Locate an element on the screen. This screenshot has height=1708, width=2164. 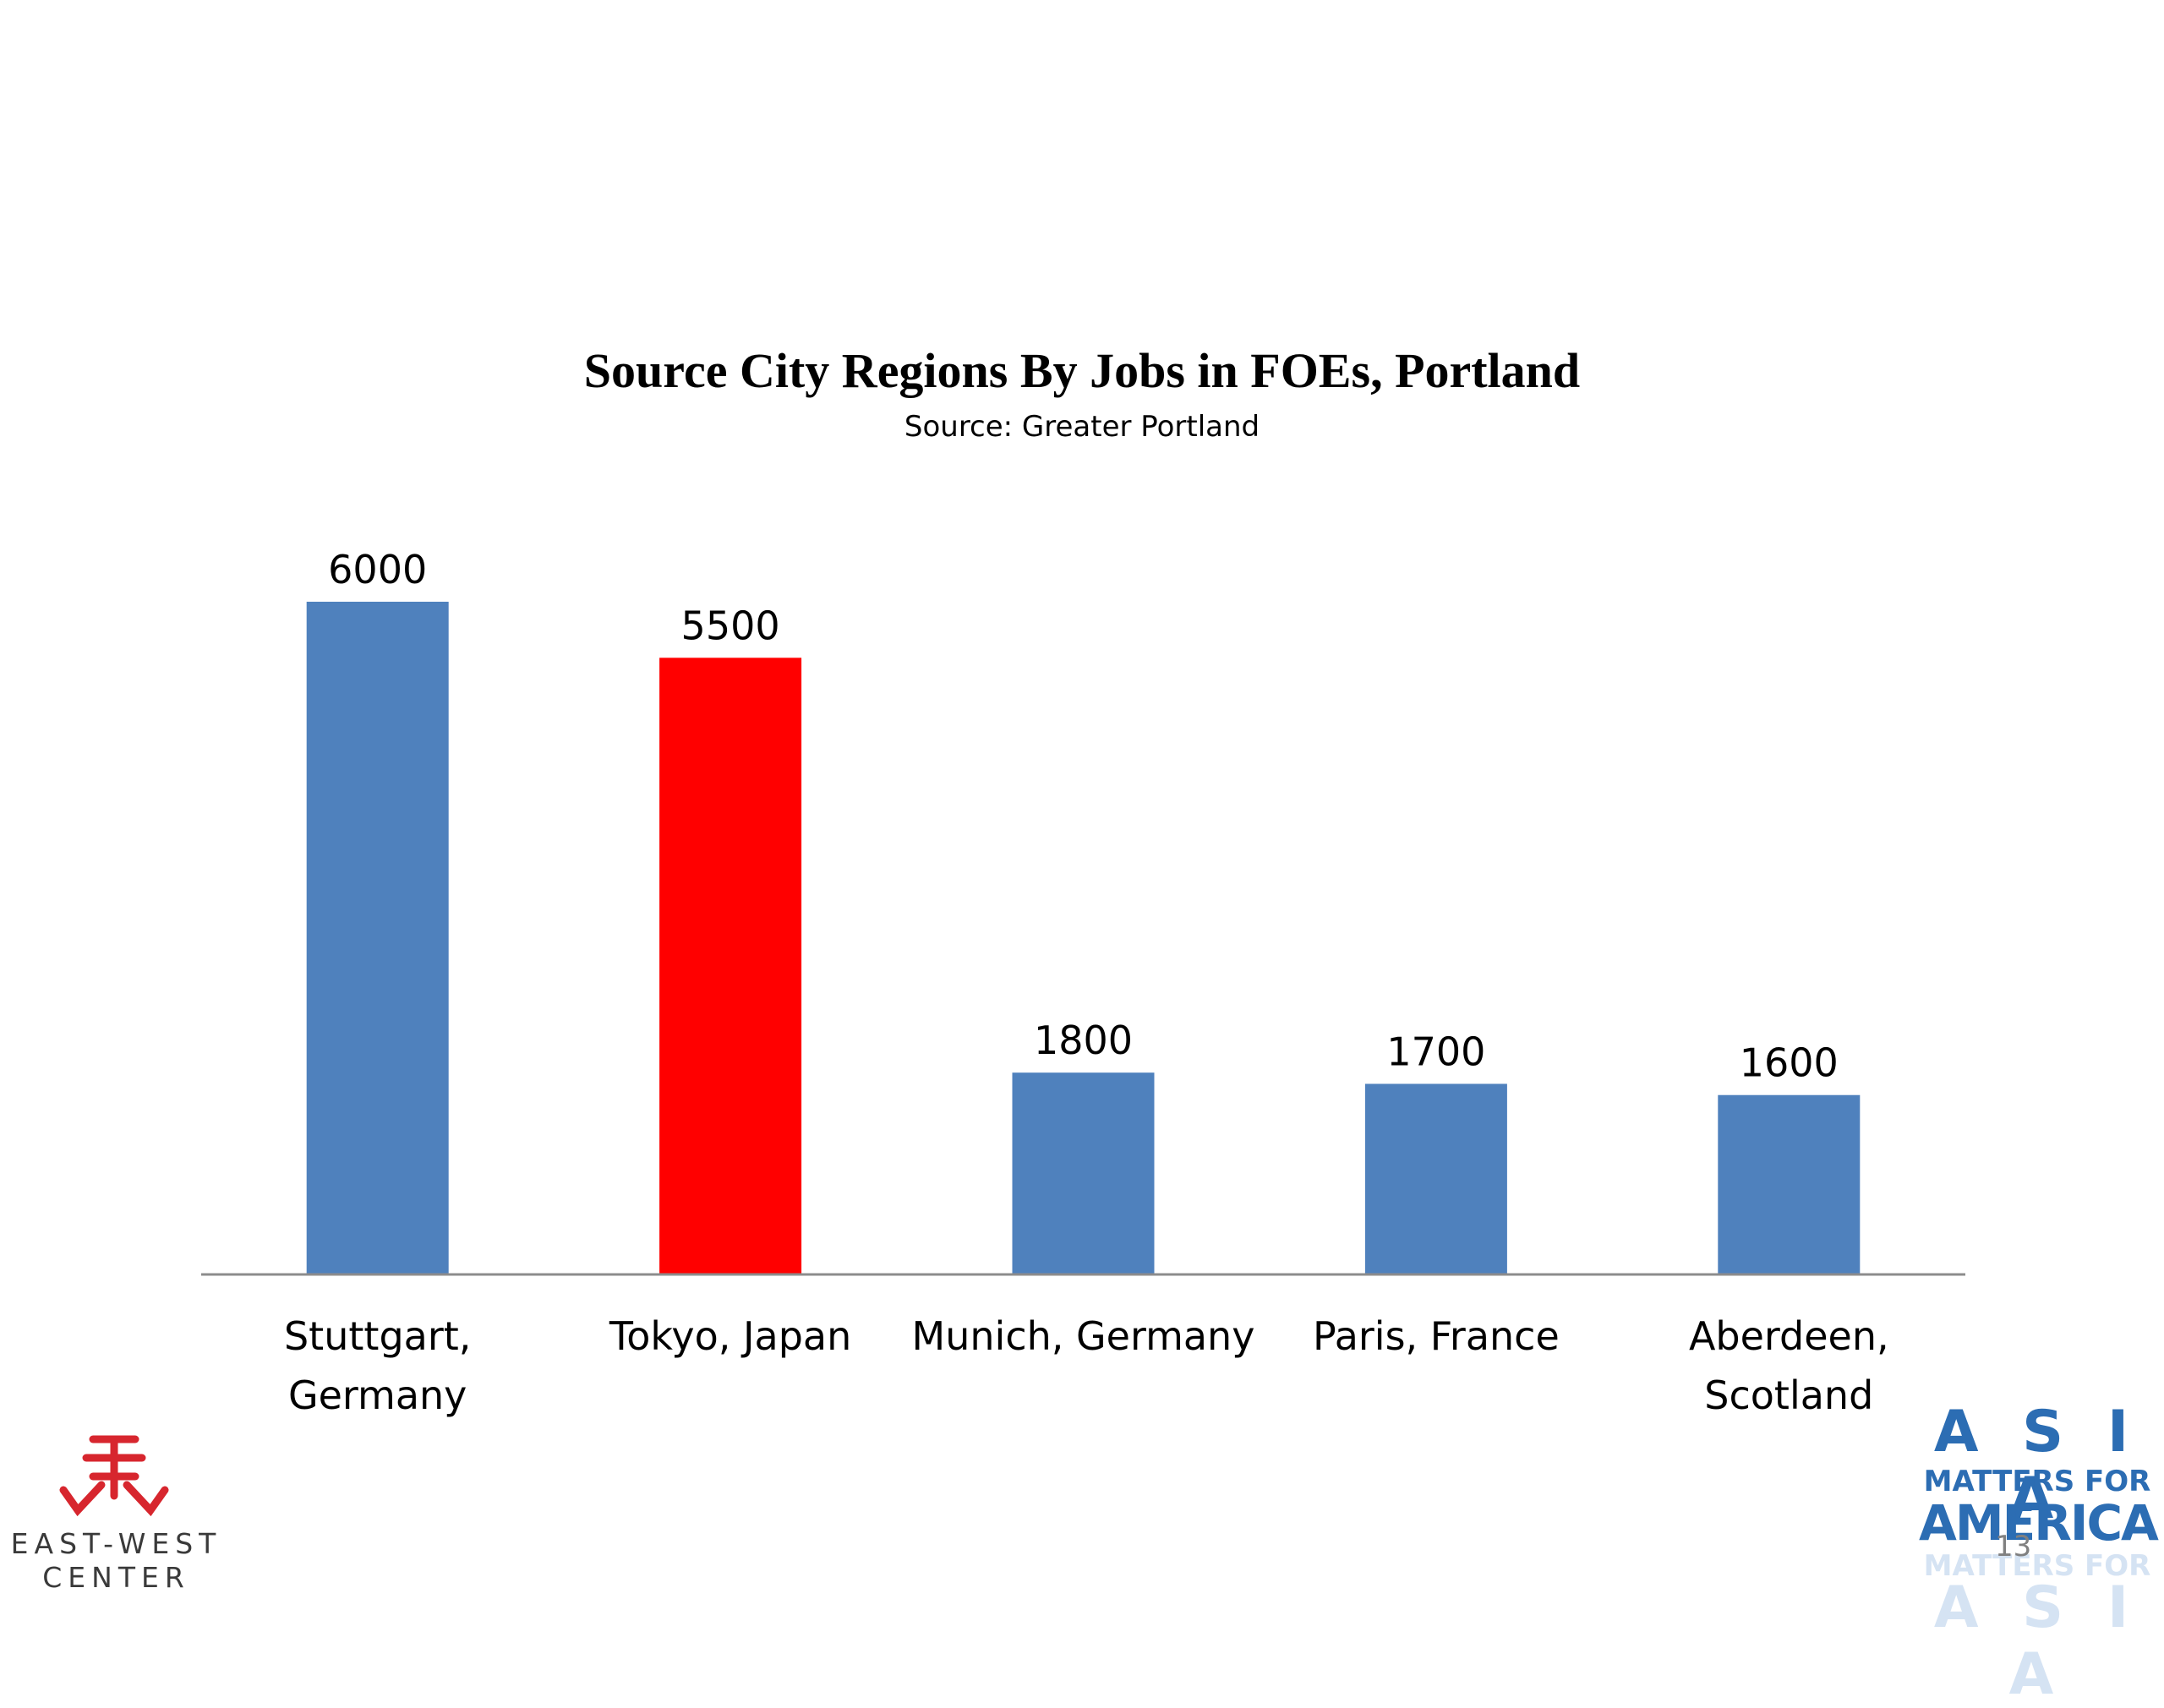
matters-for-wordmark: MATTERS FOR is located at coordinates (2037, 1481).